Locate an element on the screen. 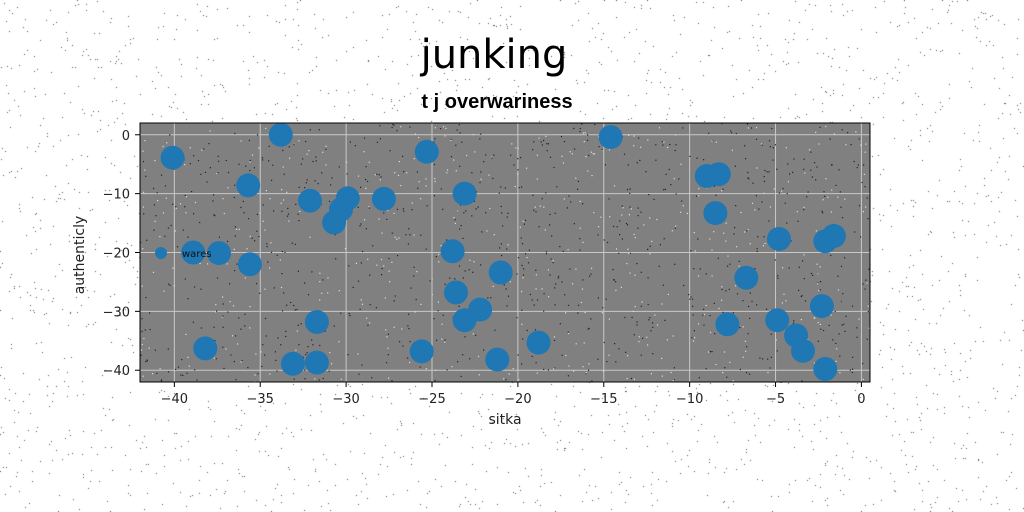  y-axis-ticks: 0 −10 −20 −30 −40 is located at coordinates (121, 254).